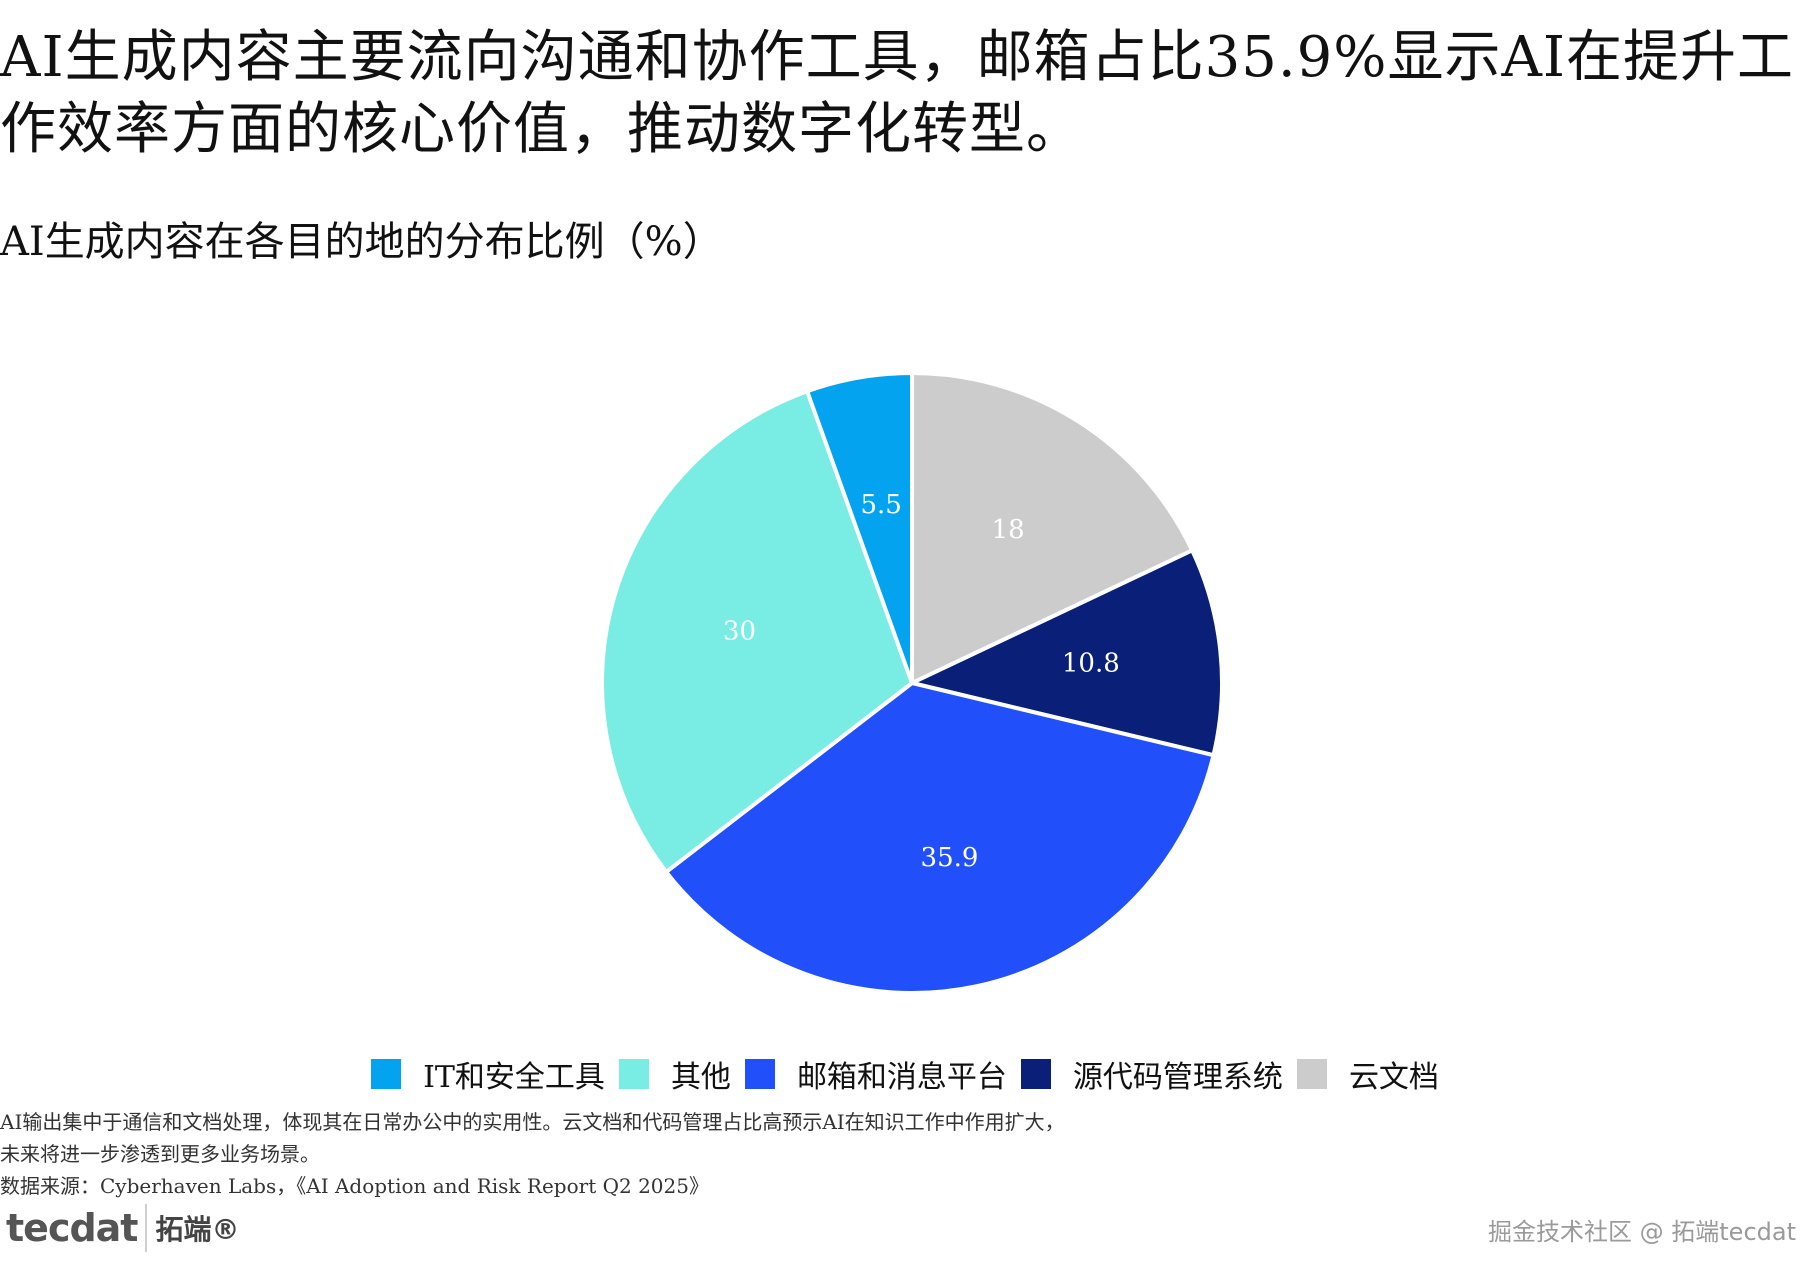  Describe the element at coordinates (160, 1154) in the screenshot. I see `note-line: 未来将进一步渗透到更多业务场景。` at that location.